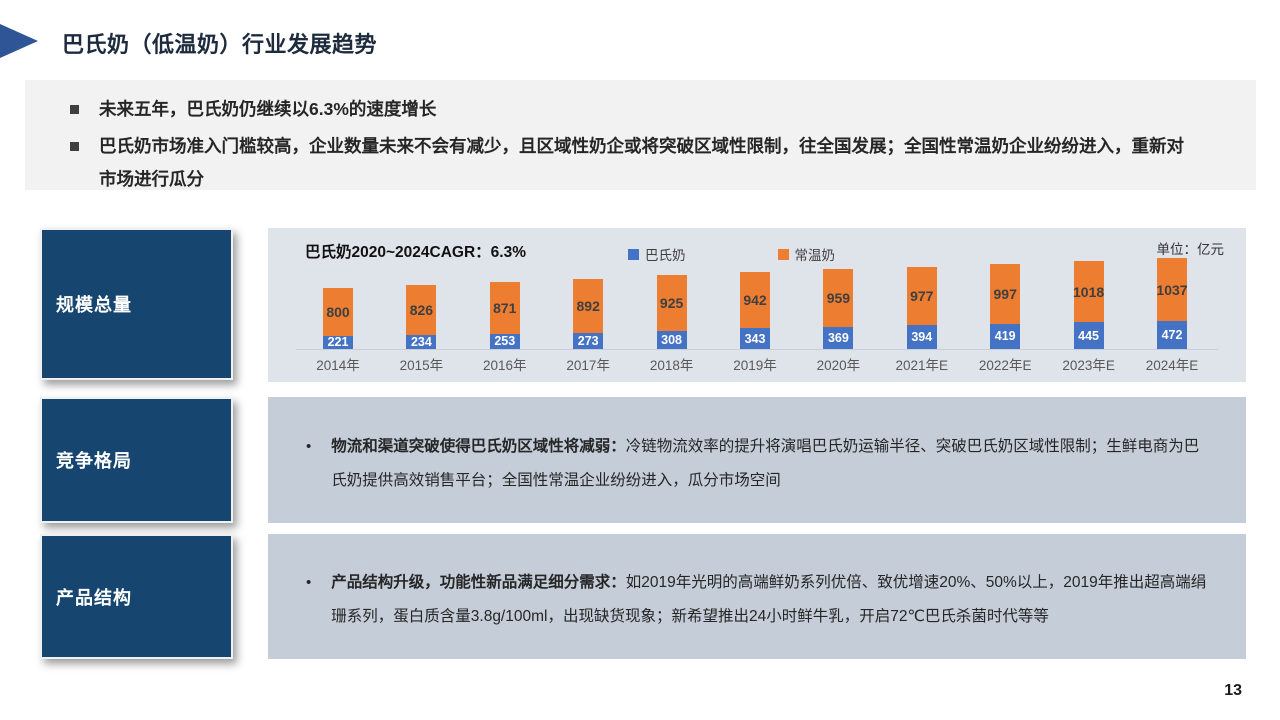 The image size is (1280, 720). Describe the element at coordinates (838, 298) in the screenshot. I see `bar-segment-ambient: 959` at that location.